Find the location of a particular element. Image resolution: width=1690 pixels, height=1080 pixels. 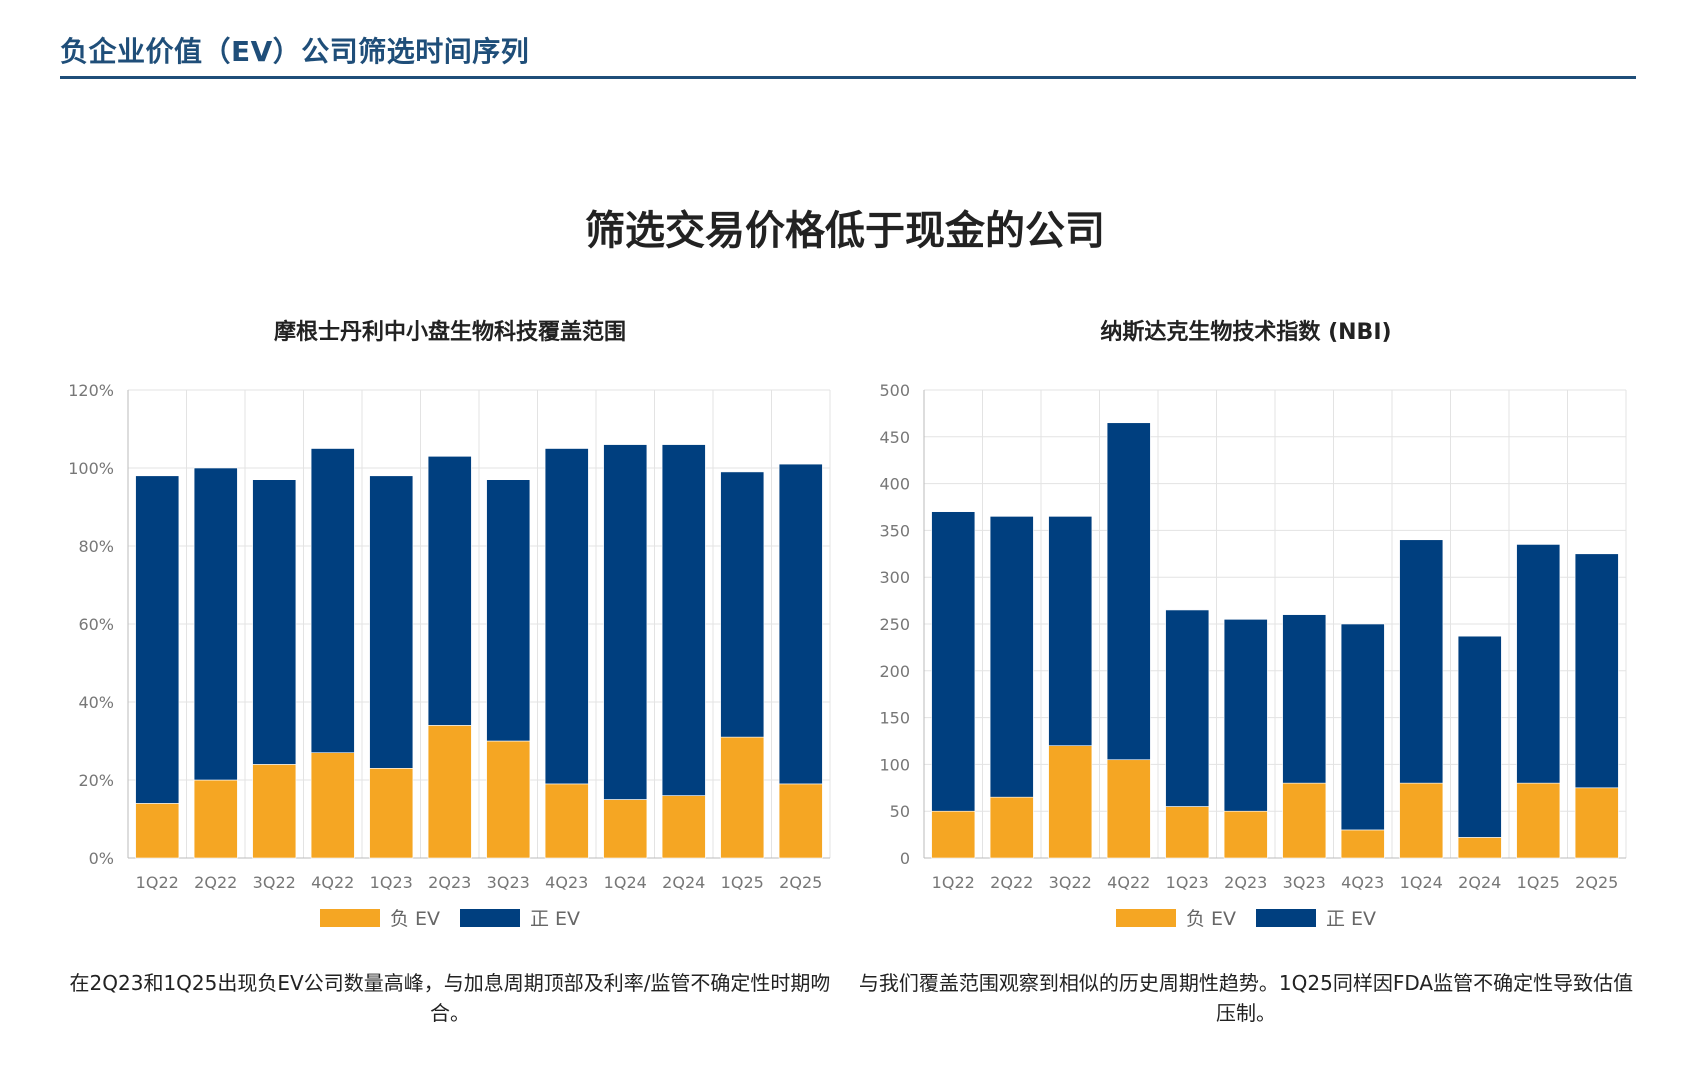

bar-positive-ev: 2Q23 正 EV: 205 is located at coordinates (1245, 715).